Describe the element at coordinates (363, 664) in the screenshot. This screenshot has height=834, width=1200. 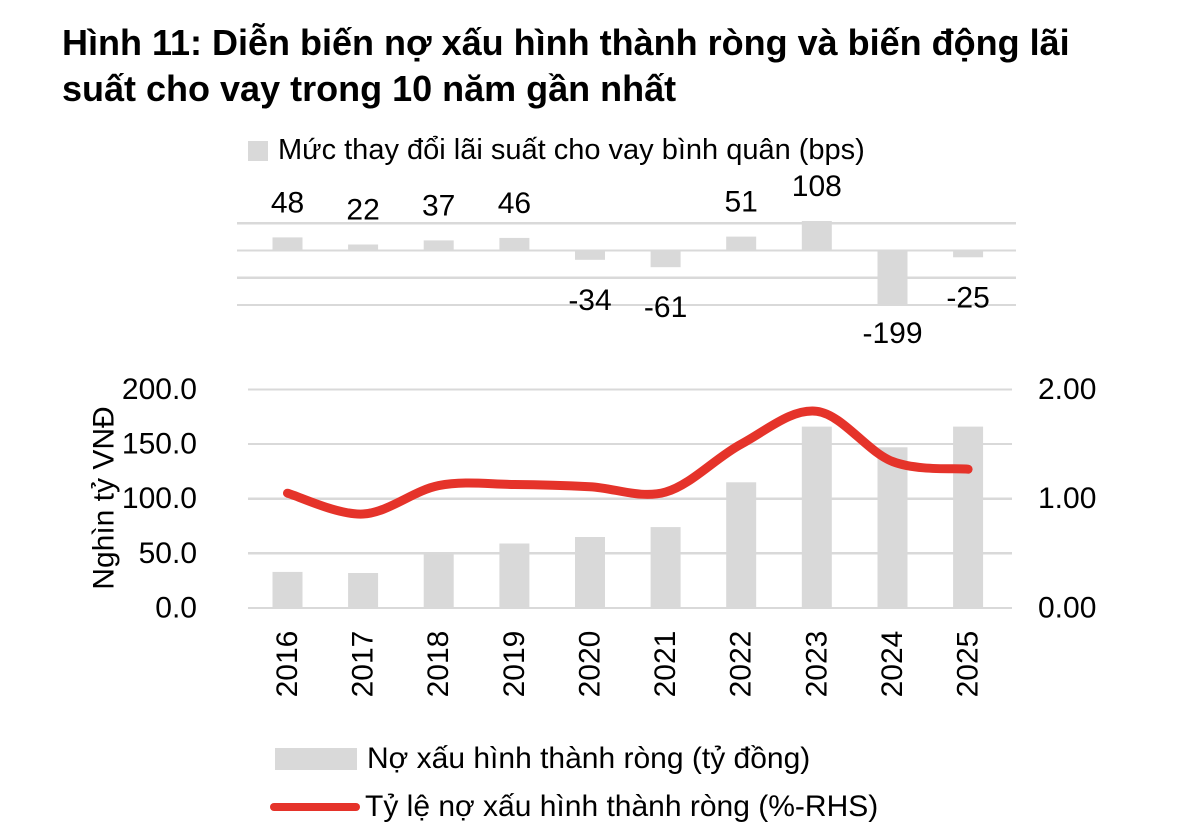
I see `year-label: 2017` at that location.